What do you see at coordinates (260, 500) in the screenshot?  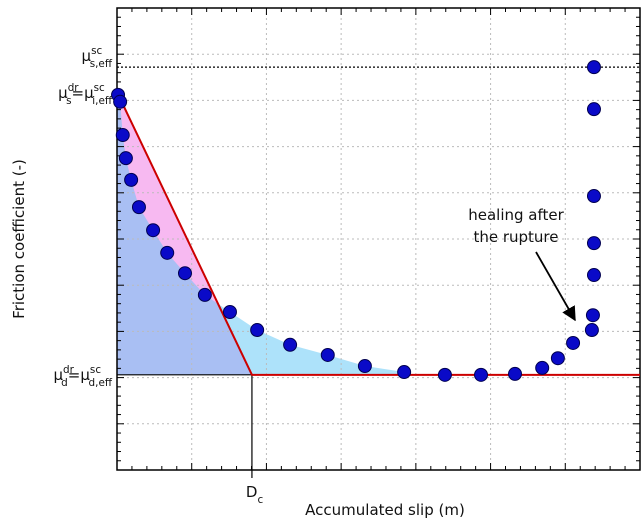 I see `subscript: c` at bounding box center [260, 500].